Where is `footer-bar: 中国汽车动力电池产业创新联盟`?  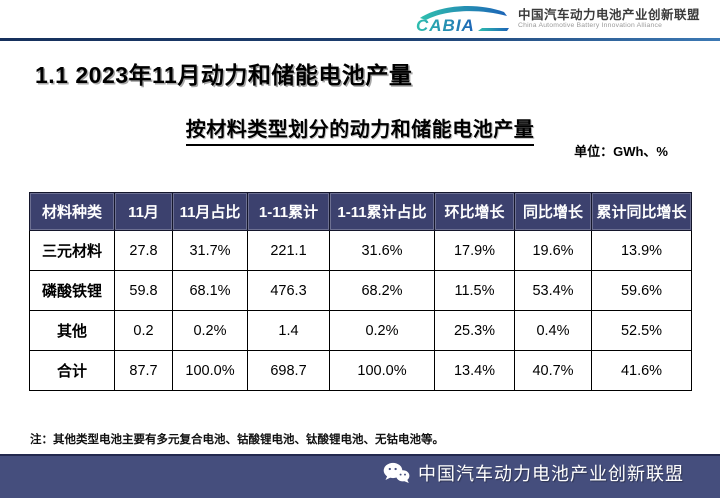 footer-bar: 中国汽车动力电池产业创新联盟 is located at coordinates (360, 476).